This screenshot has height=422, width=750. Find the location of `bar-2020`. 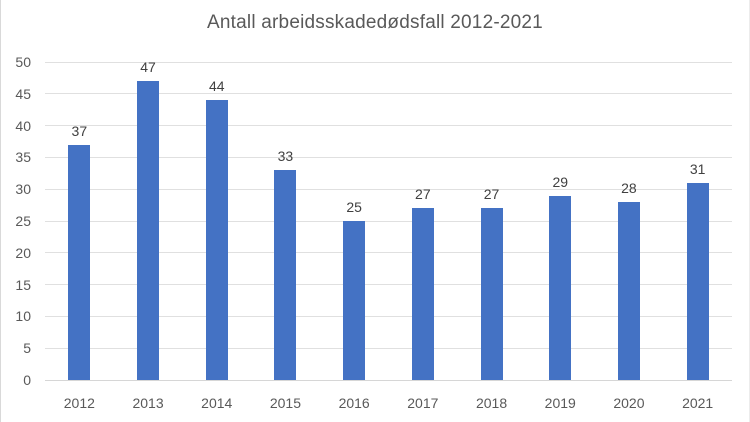

bar-2020 is located at coordinates (628, 290).